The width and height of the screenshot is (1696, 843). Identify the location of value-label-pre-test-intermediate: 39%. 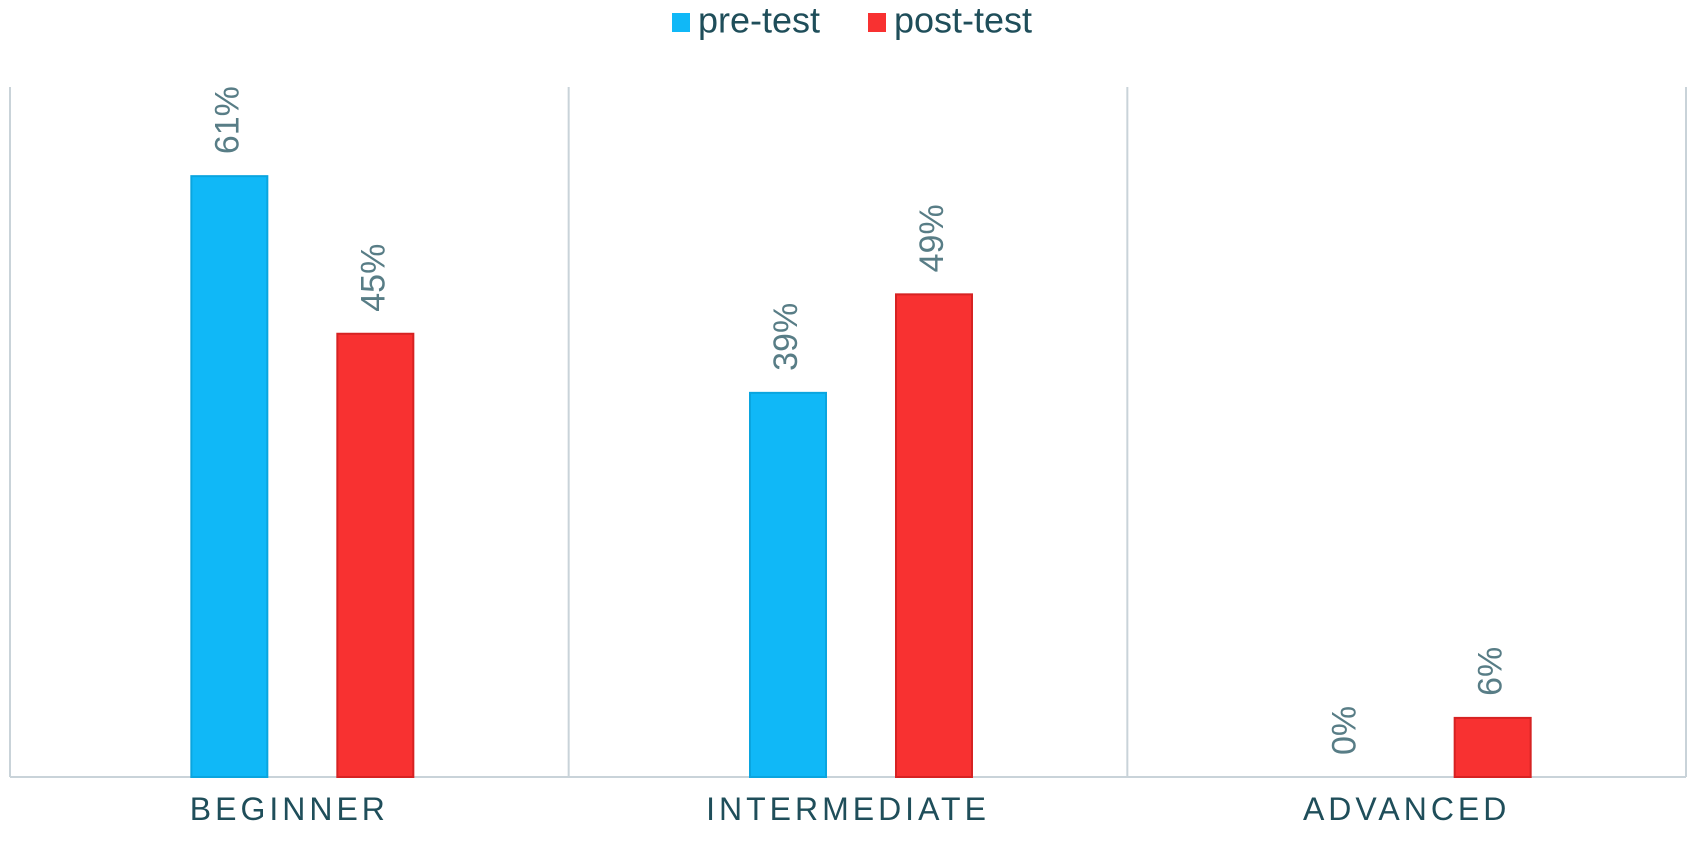
(786, 337).